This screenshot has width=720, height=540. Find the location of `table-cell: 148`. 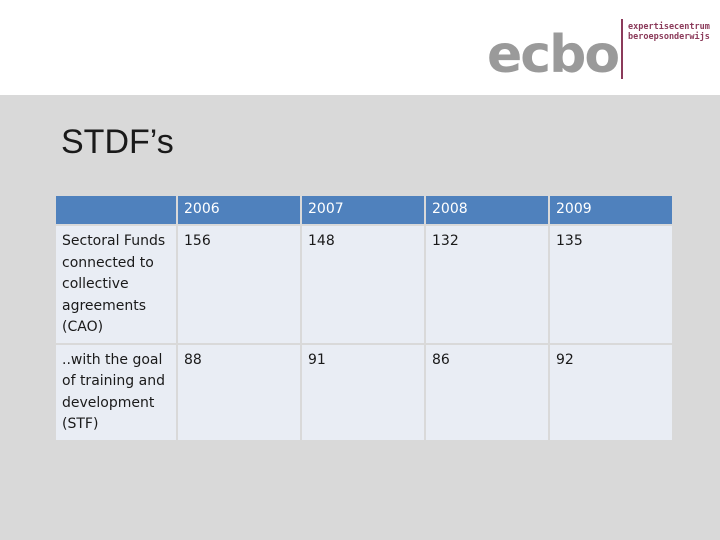

table-cell: 148 is located at coordinates (363, 284).